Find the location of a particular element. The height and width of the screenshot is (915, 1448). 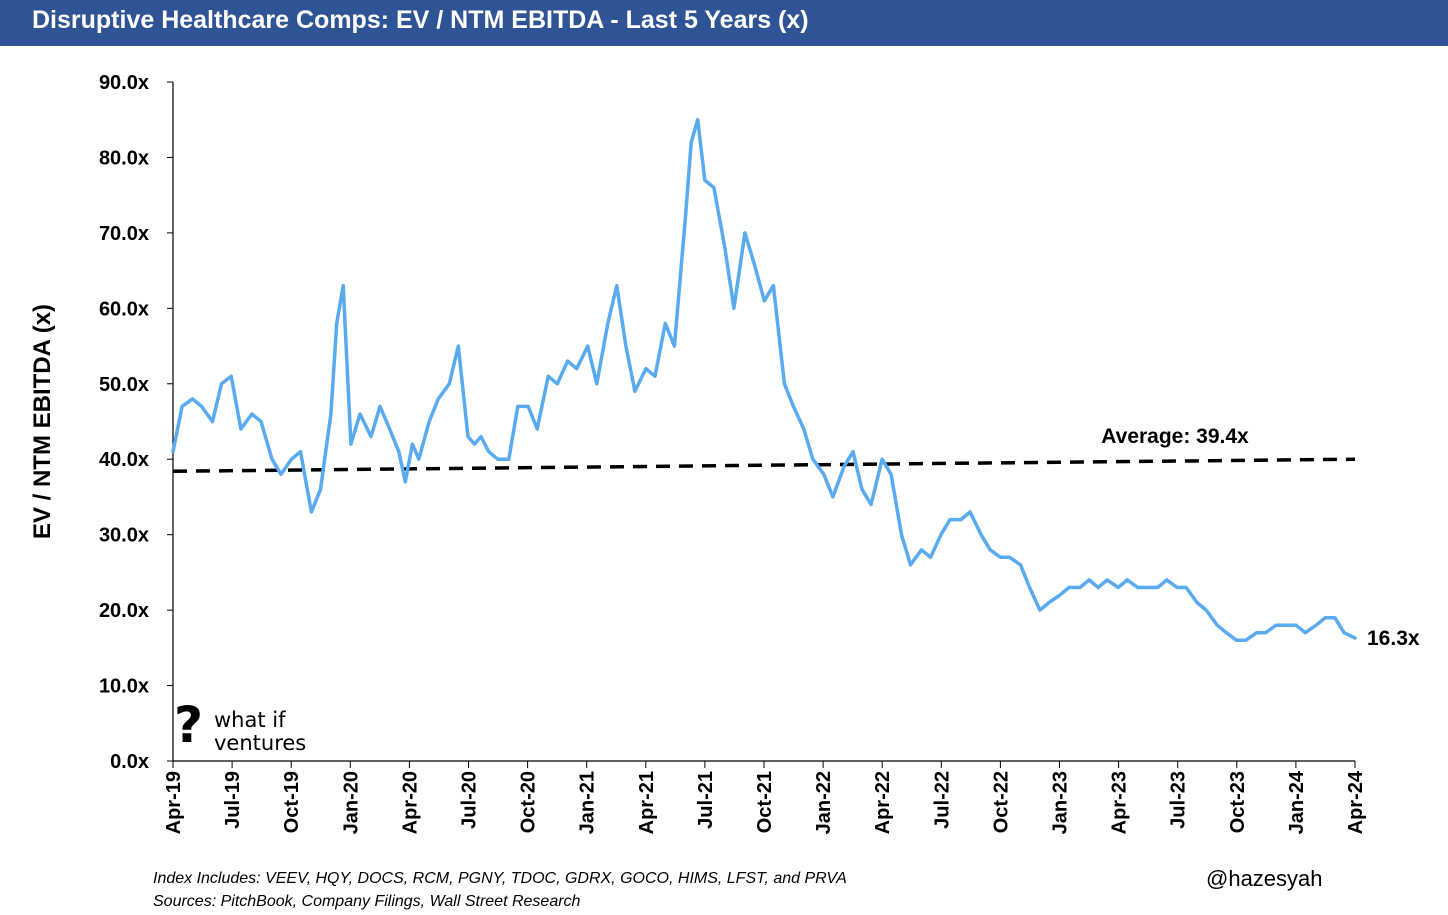

x-tick-label: Oct-19 is located at coordinates (292, 802).